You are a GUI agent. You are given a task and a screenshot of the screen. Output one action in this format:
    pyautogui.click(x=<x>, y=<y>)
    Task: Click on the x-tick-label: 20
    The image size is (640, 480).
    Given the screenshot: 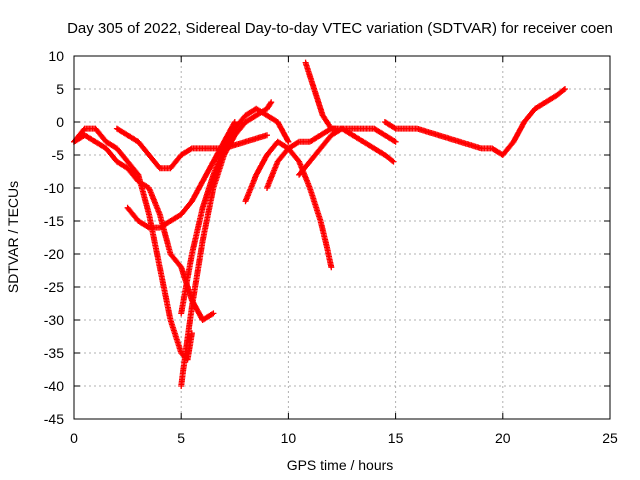 What is the action you would take?
    pyautogui.click(x=503, y=438)
    